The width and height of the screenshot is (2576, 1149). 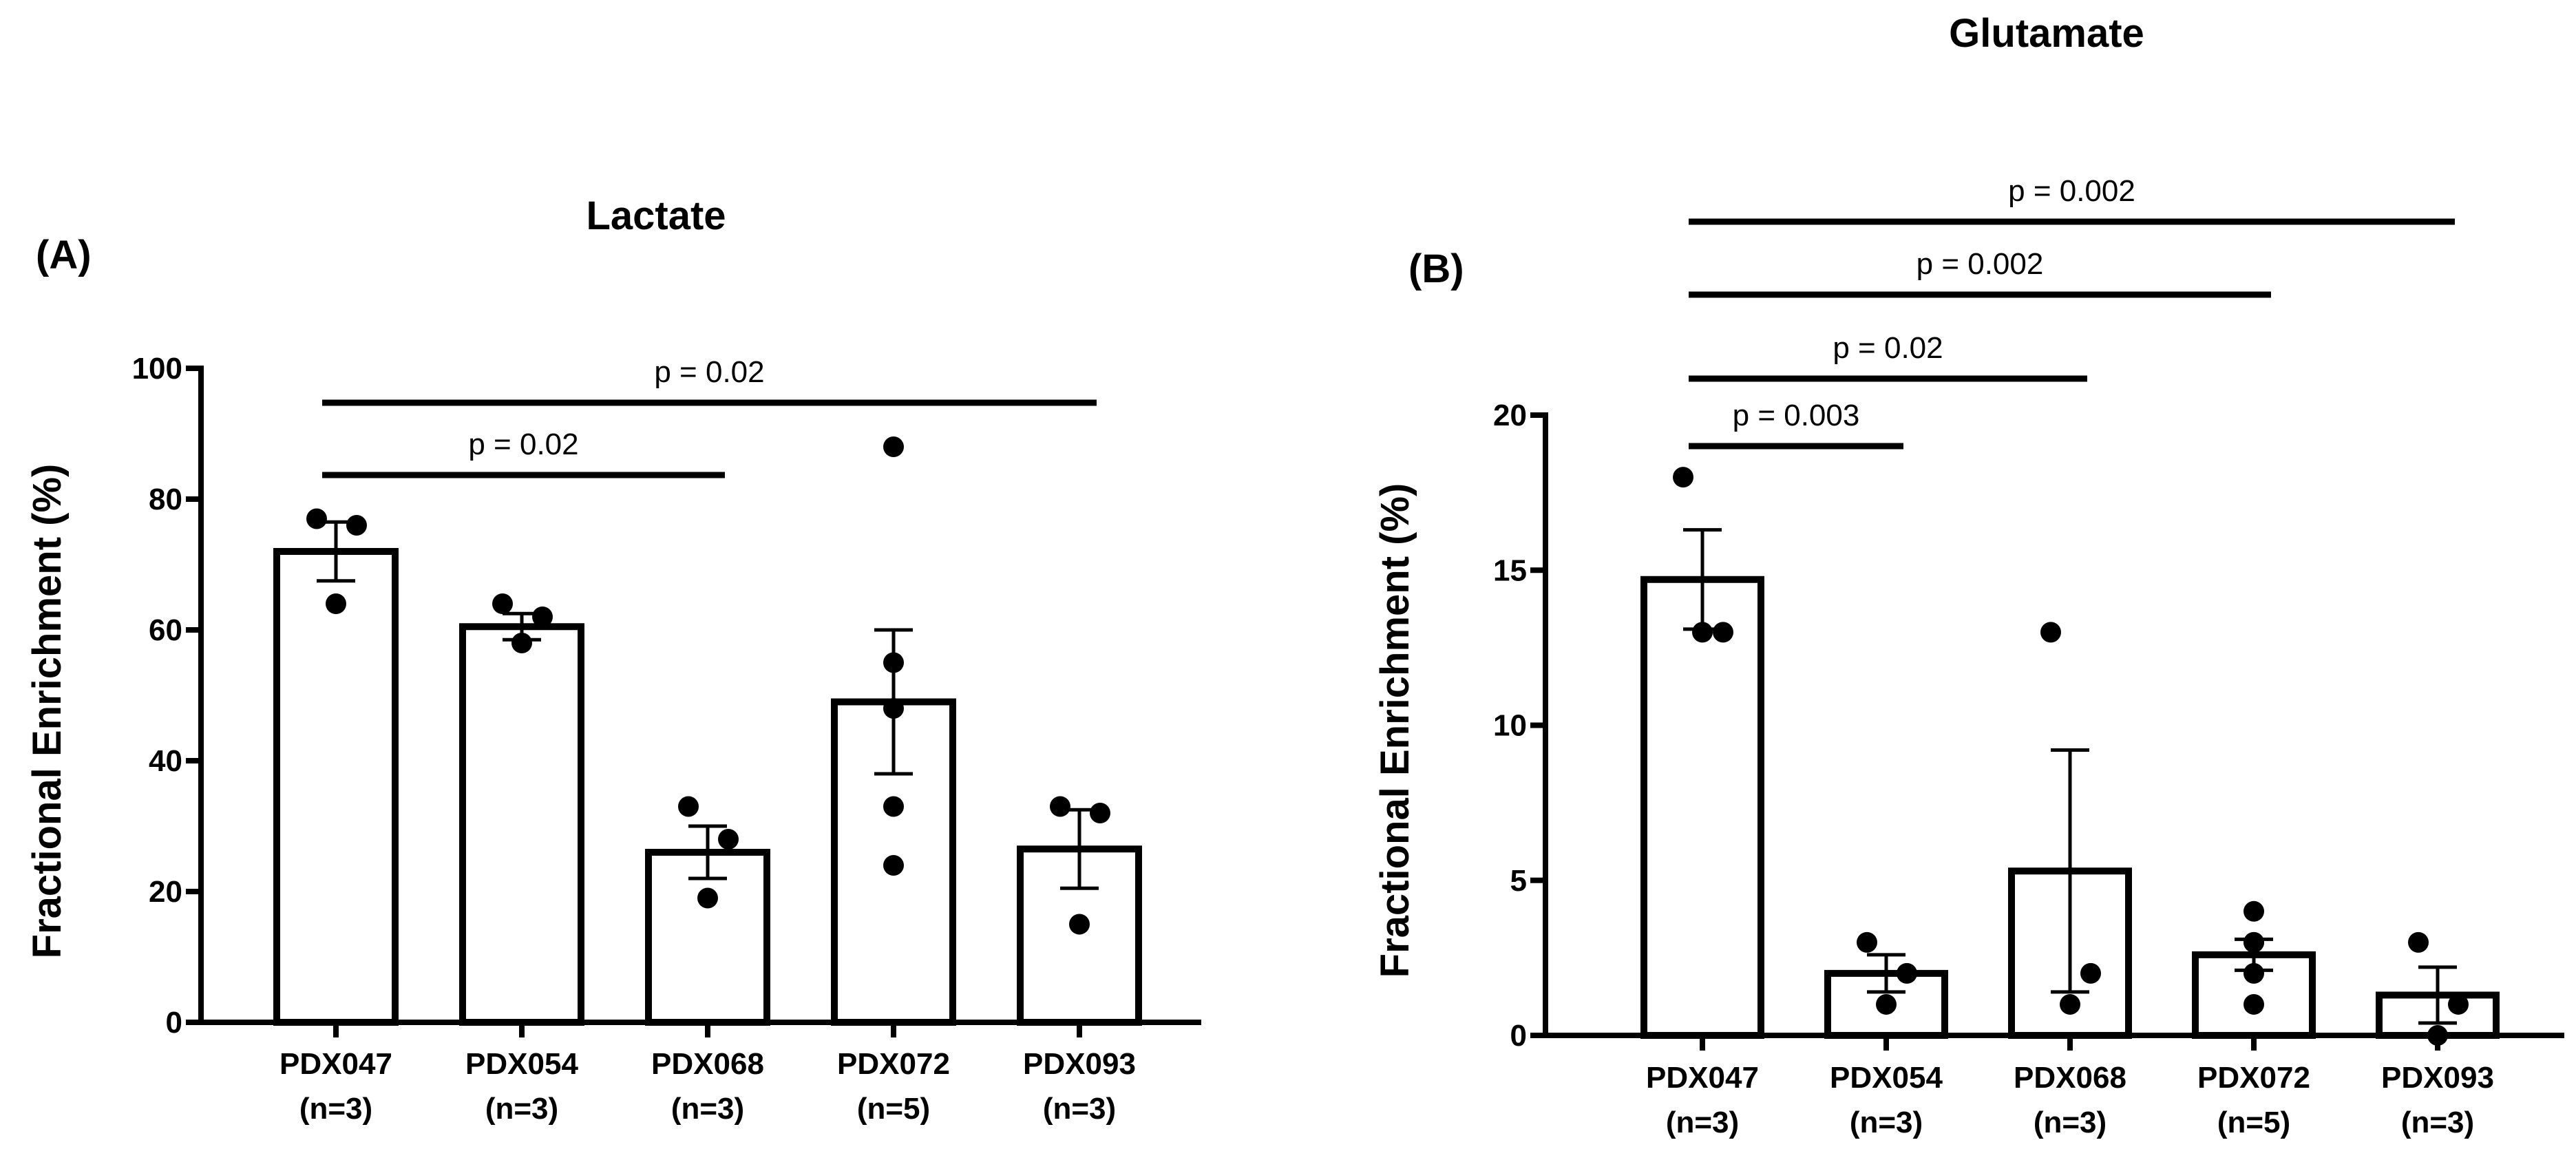 What do you see at coordinates (166, 499) in the screenshot?
I see `panel-a-y-tick-label: 80` at bounding box center [166, 499].